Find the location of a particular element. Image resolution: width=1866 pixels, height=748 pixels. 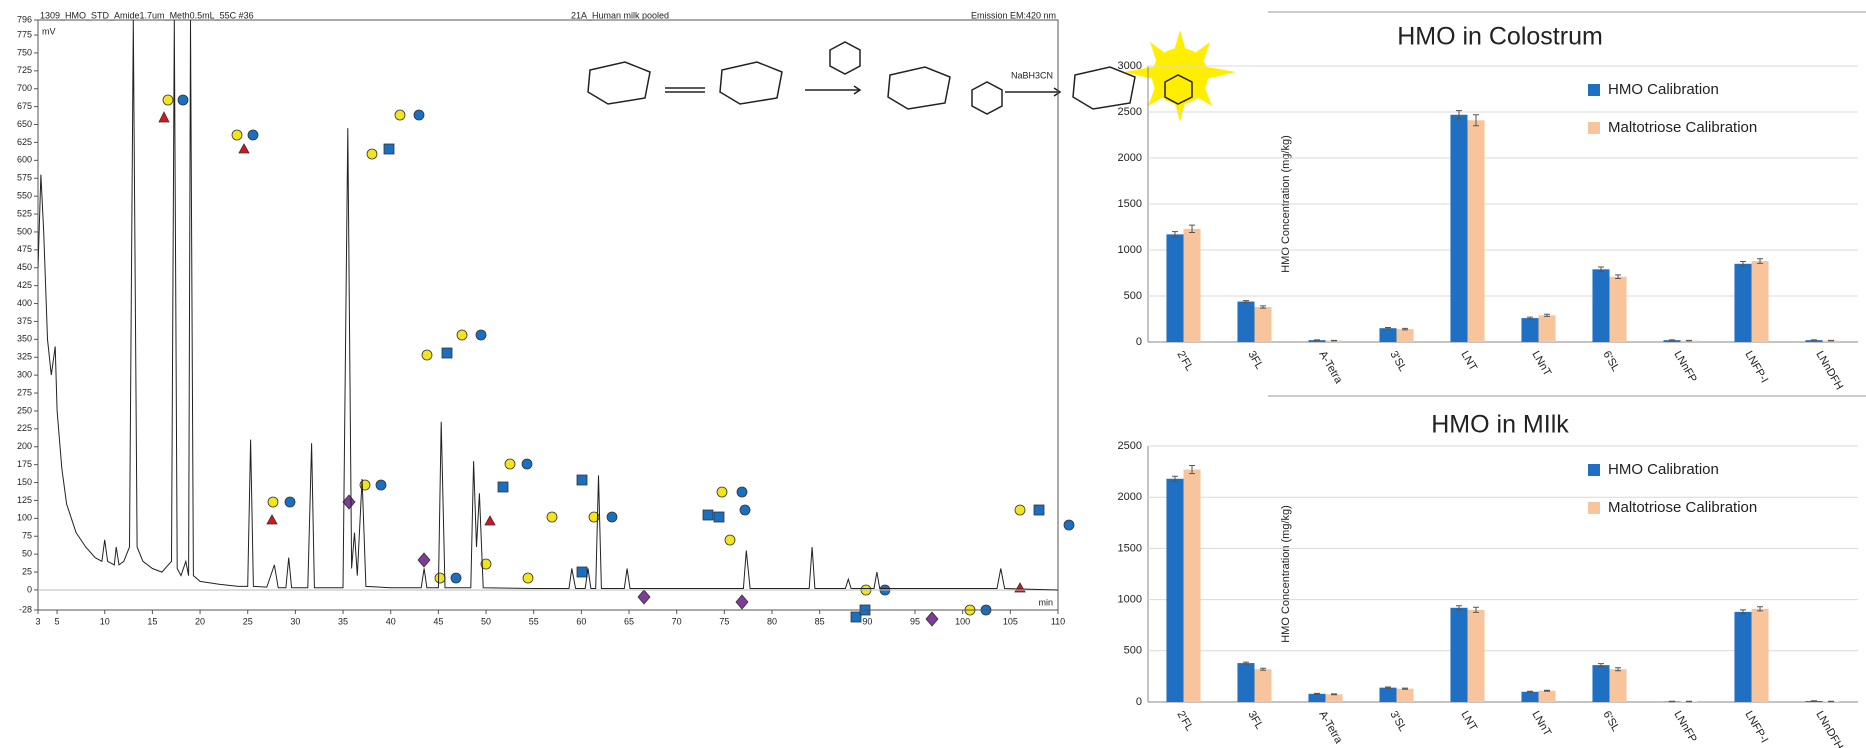

chart-title: HMO in MIlk is located at coordinates (1500, 425).